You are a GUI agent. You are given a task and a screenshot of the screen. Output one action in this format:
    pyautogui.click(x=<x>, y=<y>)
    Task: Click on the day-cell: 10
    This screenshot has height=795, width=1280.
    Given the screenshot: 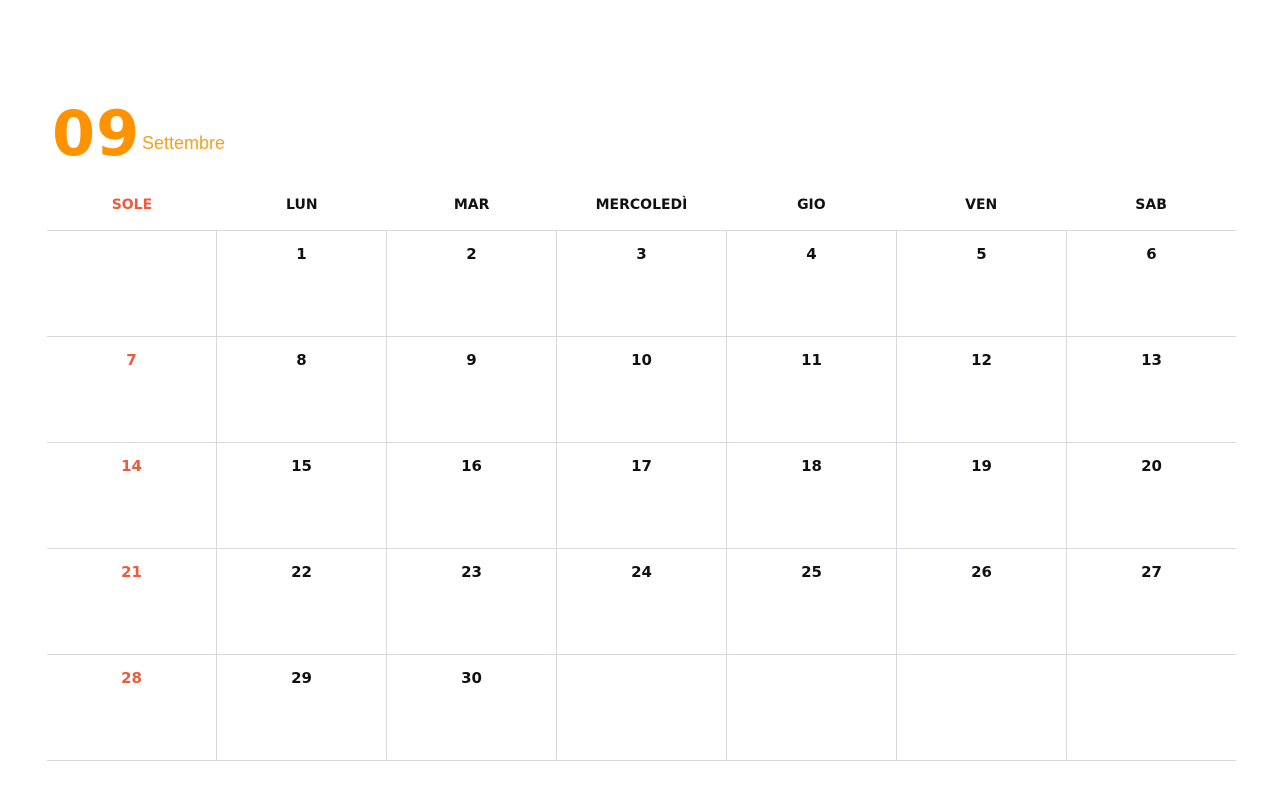 What is the action you would take?
    pyautogui.click(x=641, y=389)
    